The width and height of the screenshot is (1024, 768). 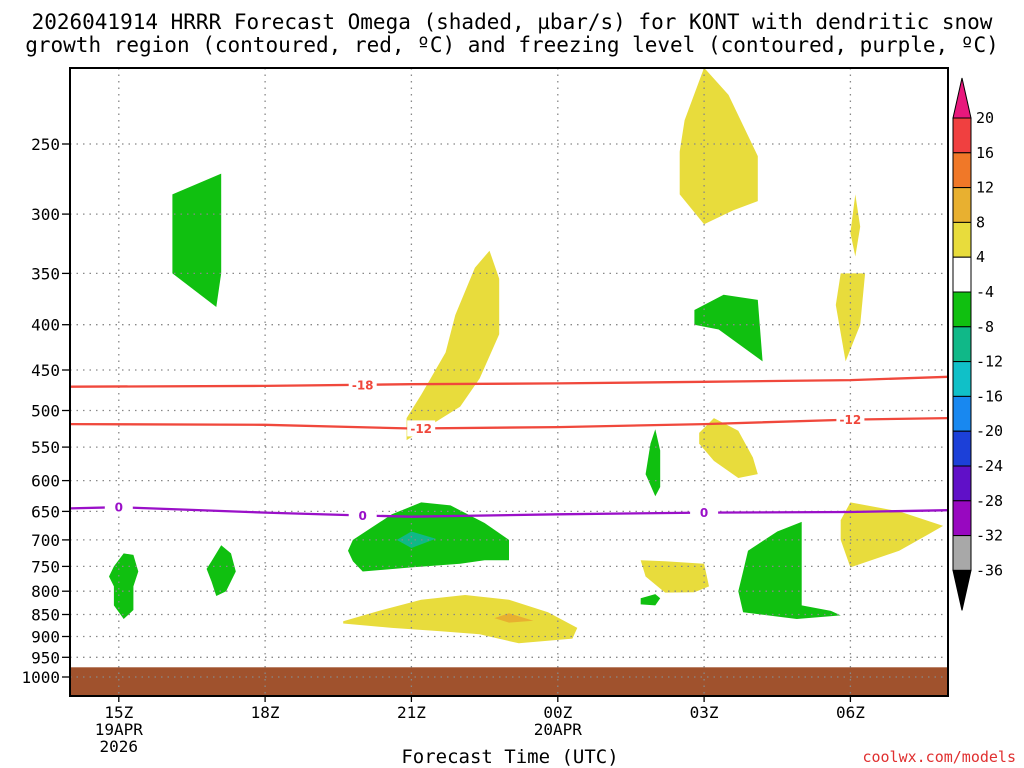 What do you see at coordinates (45, 657) in the screenshot?
I see `y-tick-label-950: 950` at bounding box center [45, 657].